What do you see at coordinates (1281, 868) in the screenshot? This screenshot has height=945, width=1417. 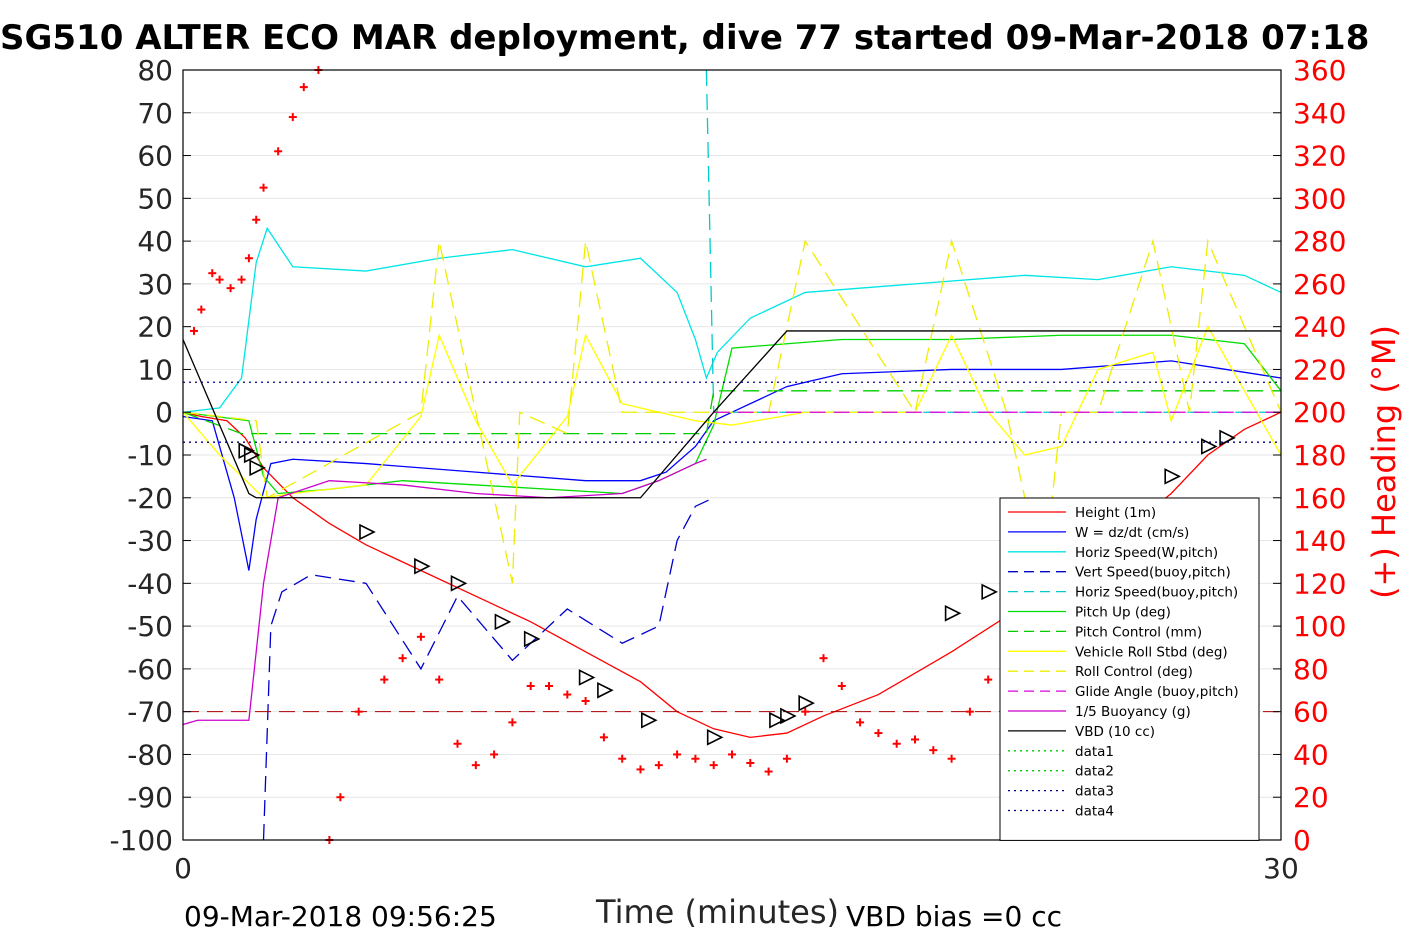 I see `x-tick-label: 30` at bounding box center [1281, 868].